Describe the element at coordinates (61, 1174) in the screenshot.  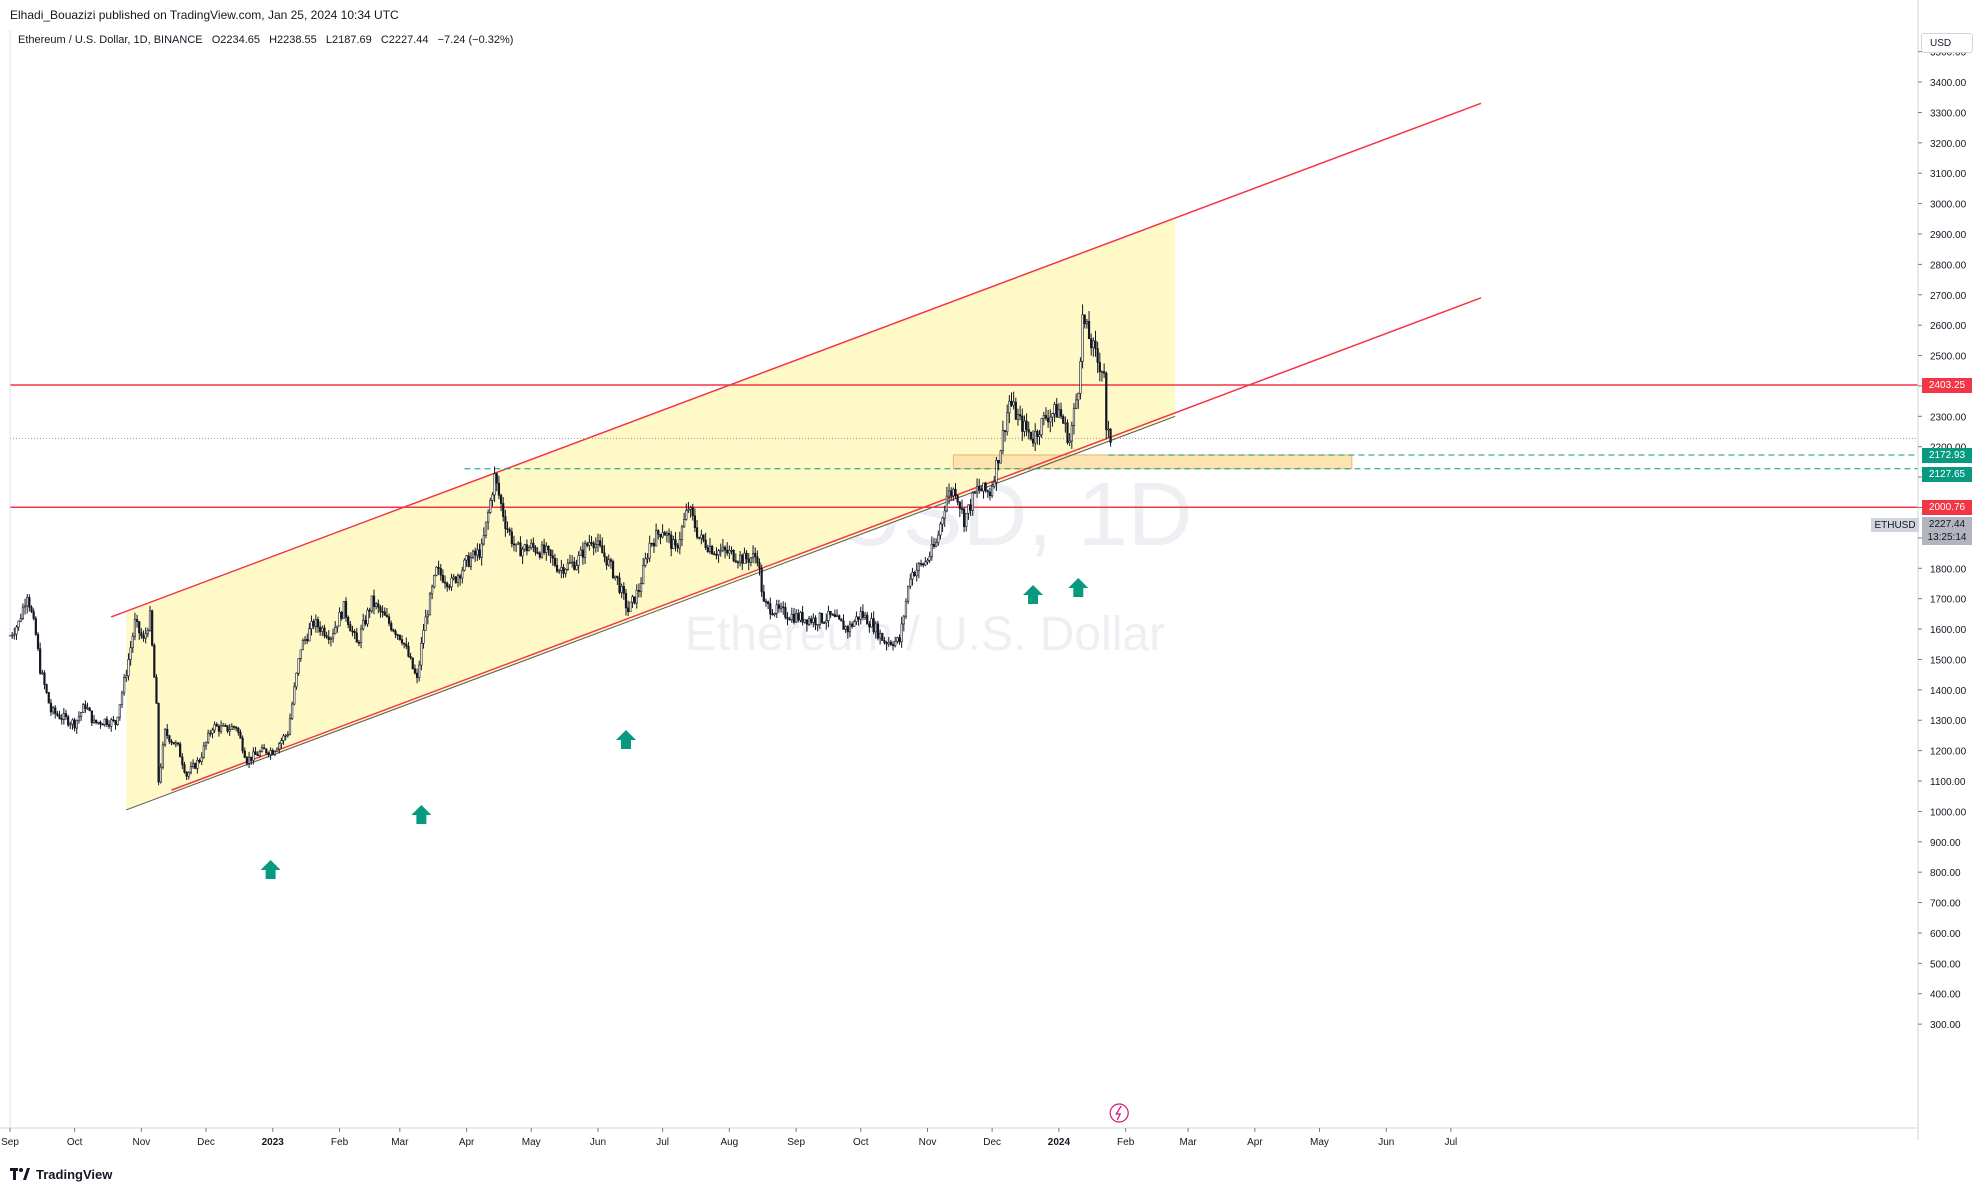
I see `tradingview-logo: TradingView` at that location.